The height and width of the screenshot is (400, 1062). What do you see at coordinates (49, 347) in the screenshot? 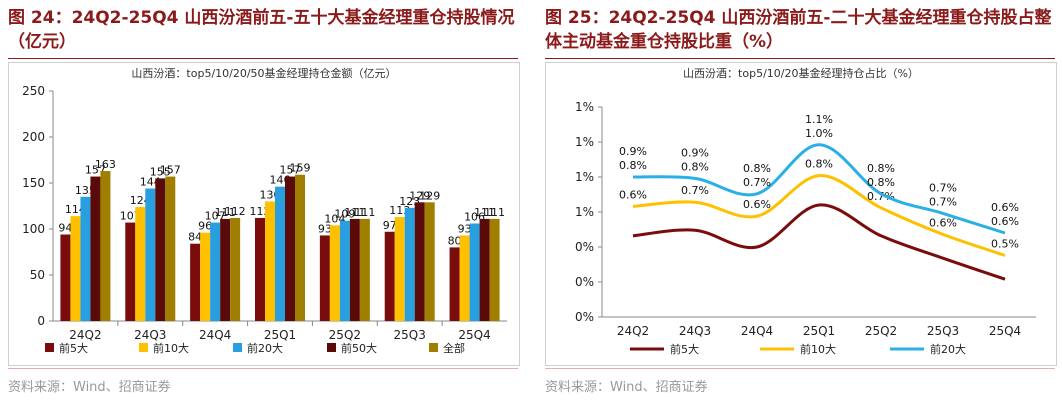
I see `legend-swatch` at bounding box center [49, 347].